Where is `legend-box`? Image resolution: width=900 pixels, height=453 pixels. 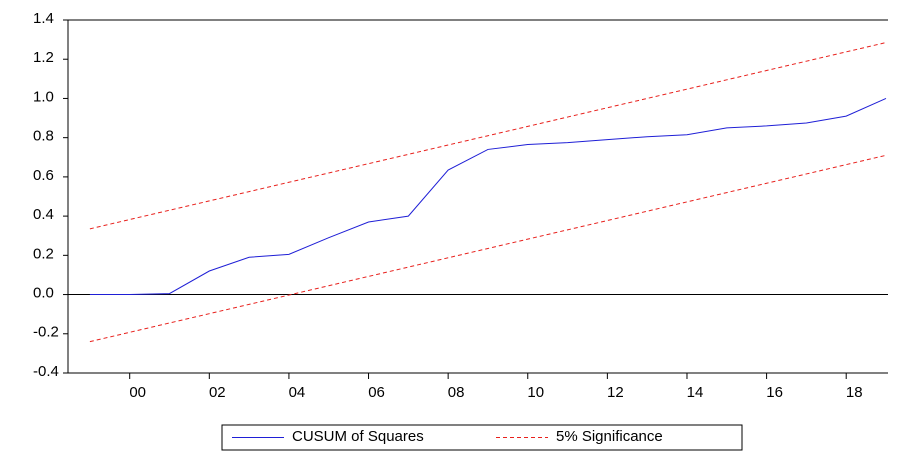
legend-box is located at coordinates (482, 437).